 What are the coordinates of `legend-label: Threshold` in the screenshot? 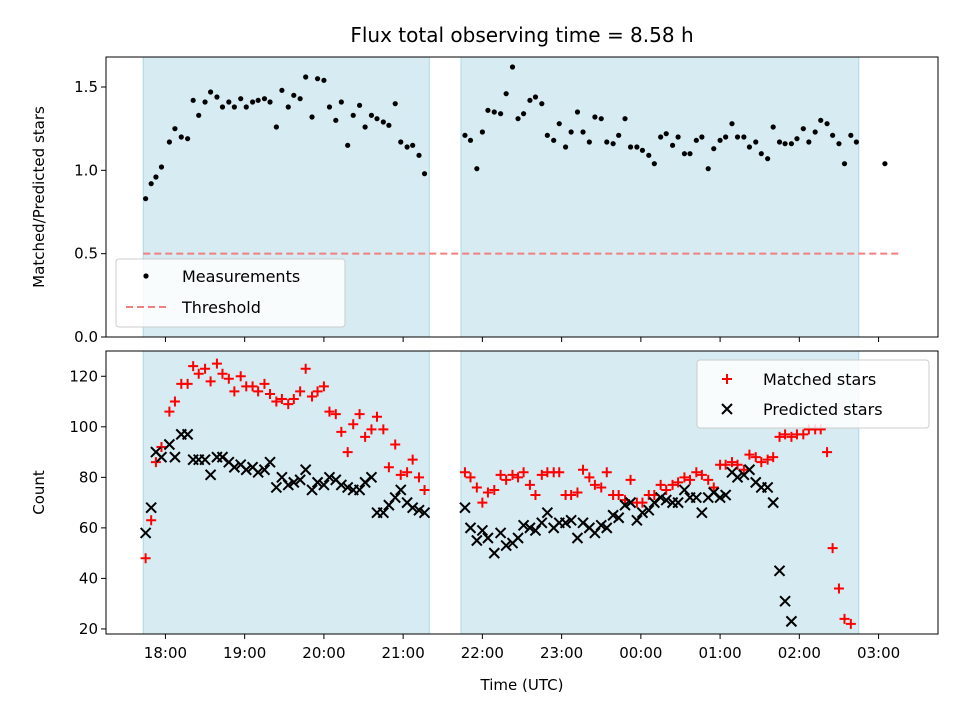 It's located at (221, 307).